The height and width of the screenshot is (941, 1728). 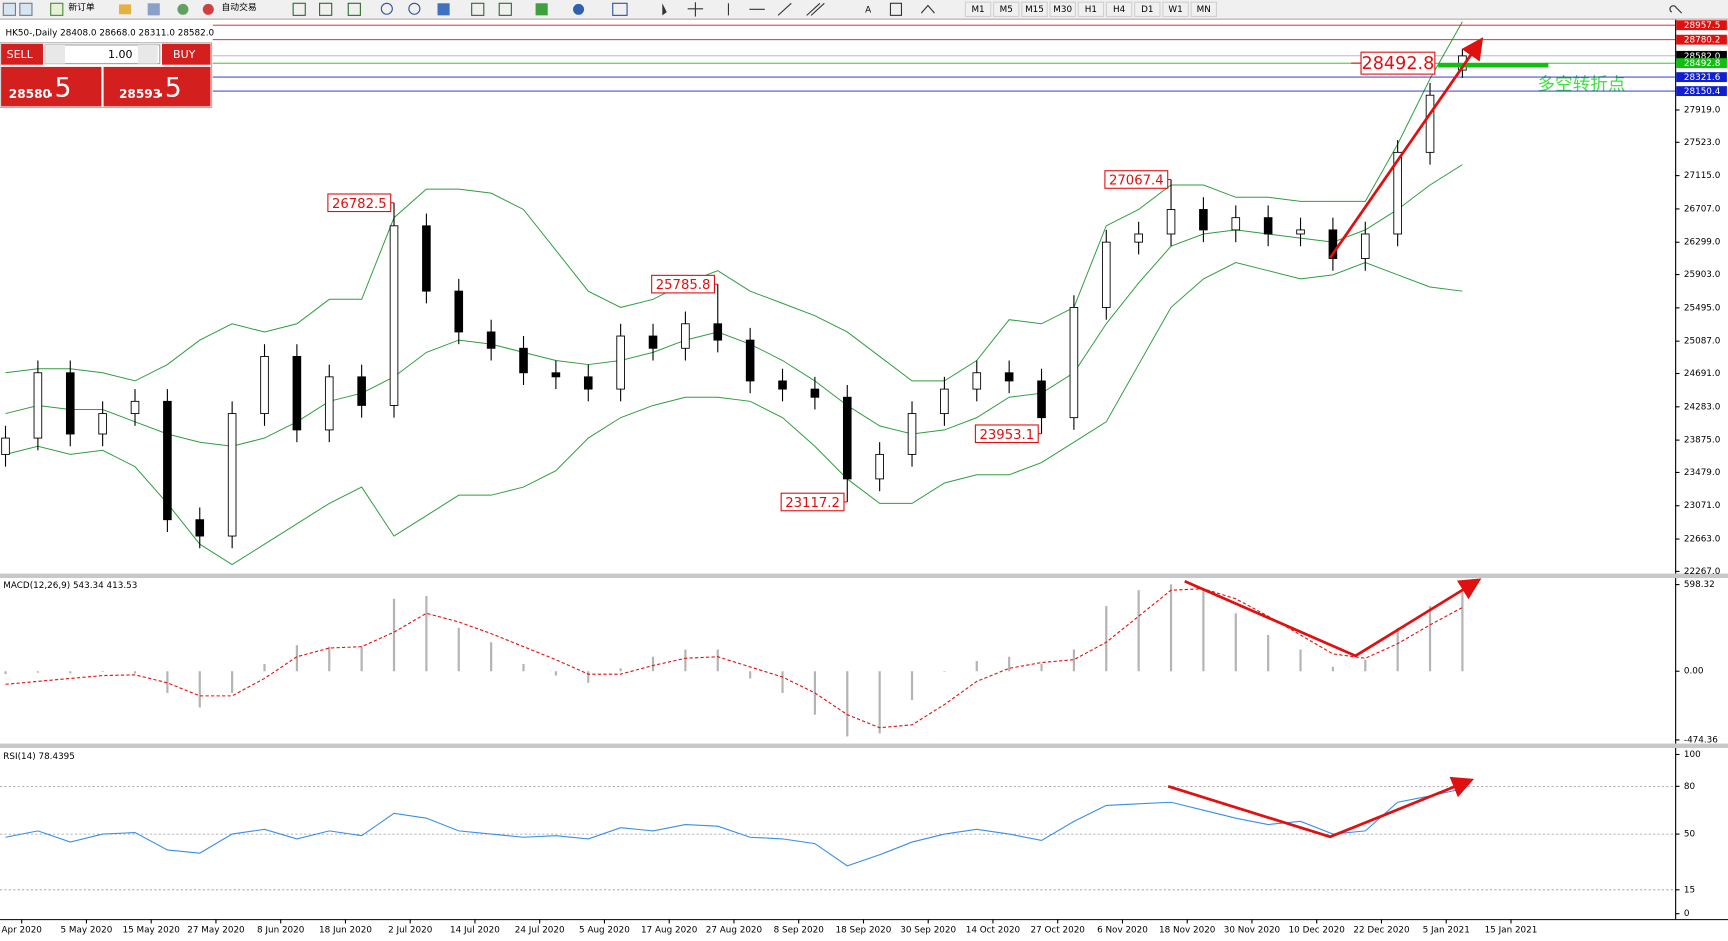 I want to click on sell-label: SELL, so click(x=20, y=54).